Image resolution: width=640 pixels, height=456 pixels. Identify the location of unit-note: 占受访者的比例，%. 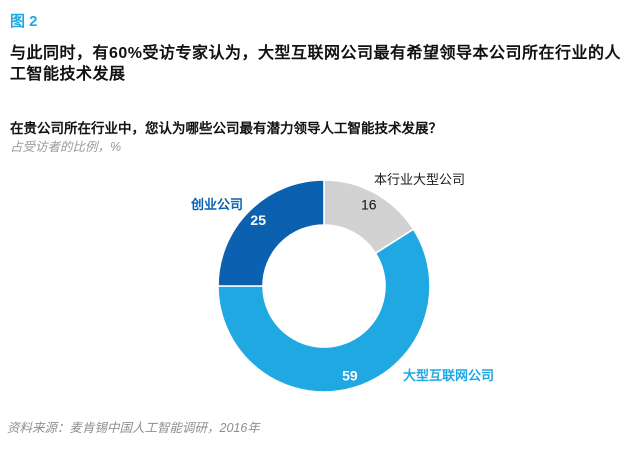
(66, 147).